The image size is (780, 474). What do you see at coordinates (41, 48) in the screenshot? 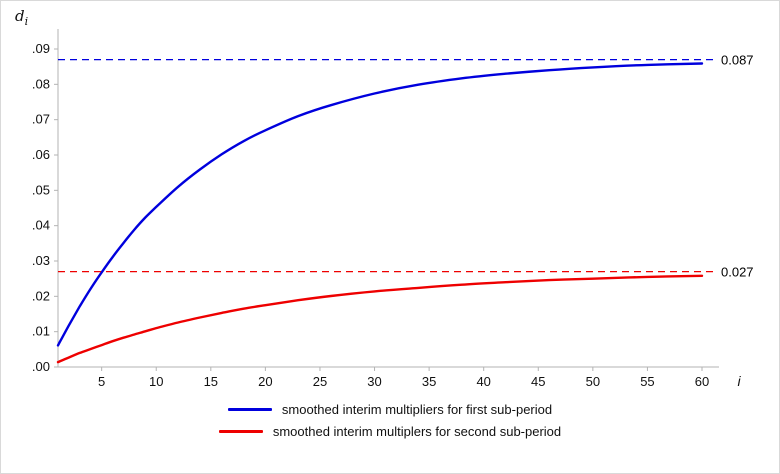
I see `y-tick-label: .09` at bounding box center [41, 48].